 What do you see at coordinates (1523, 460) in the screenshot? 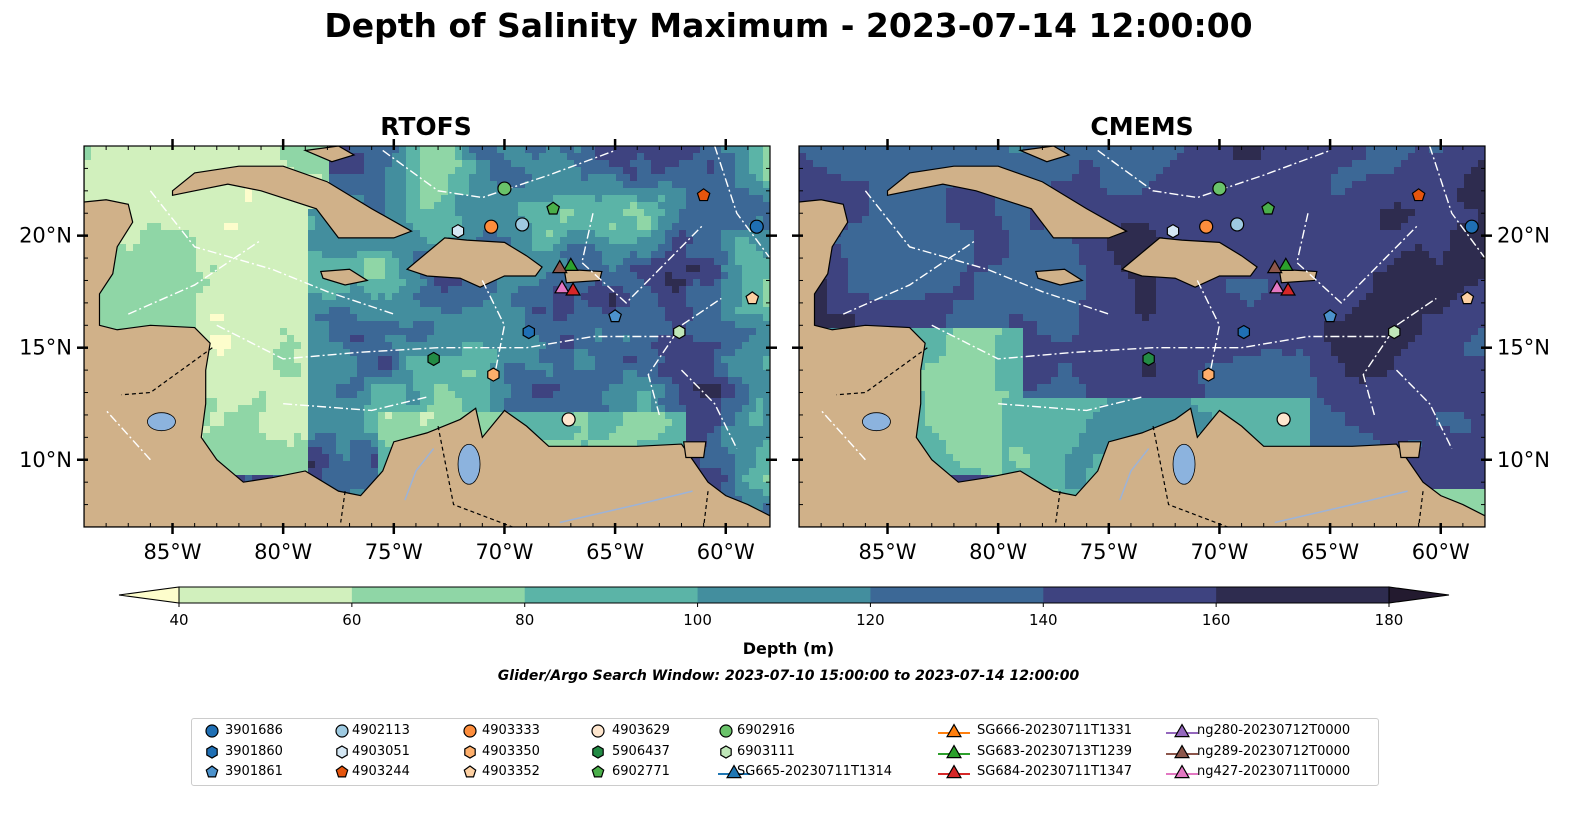
I see `lat-tick-label: 10°N` at bounding box center [1523, 460].